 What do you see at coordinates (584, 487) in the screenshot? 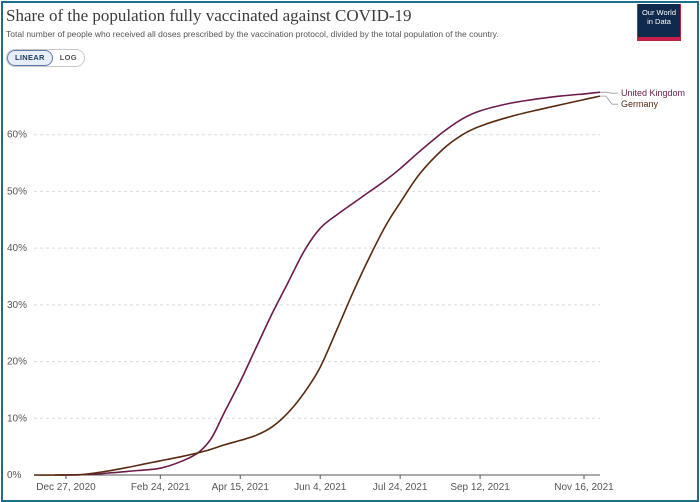
I see `x-tick-label: Nov 16, 2021` at bounding box center [584, 487].